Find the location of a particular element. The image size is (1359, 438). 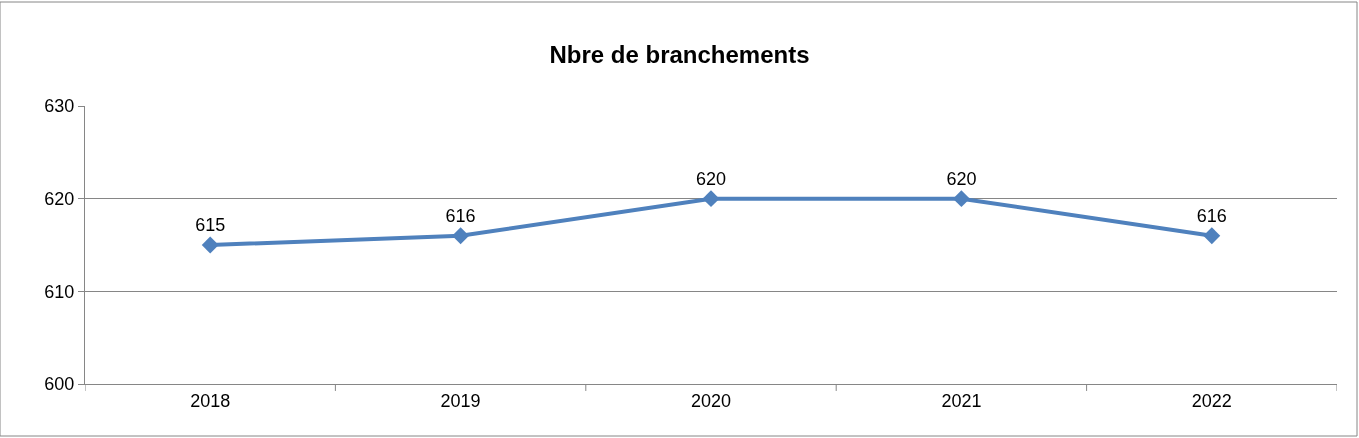

y-tick-label: 600 is located at coordinates (59, 384).